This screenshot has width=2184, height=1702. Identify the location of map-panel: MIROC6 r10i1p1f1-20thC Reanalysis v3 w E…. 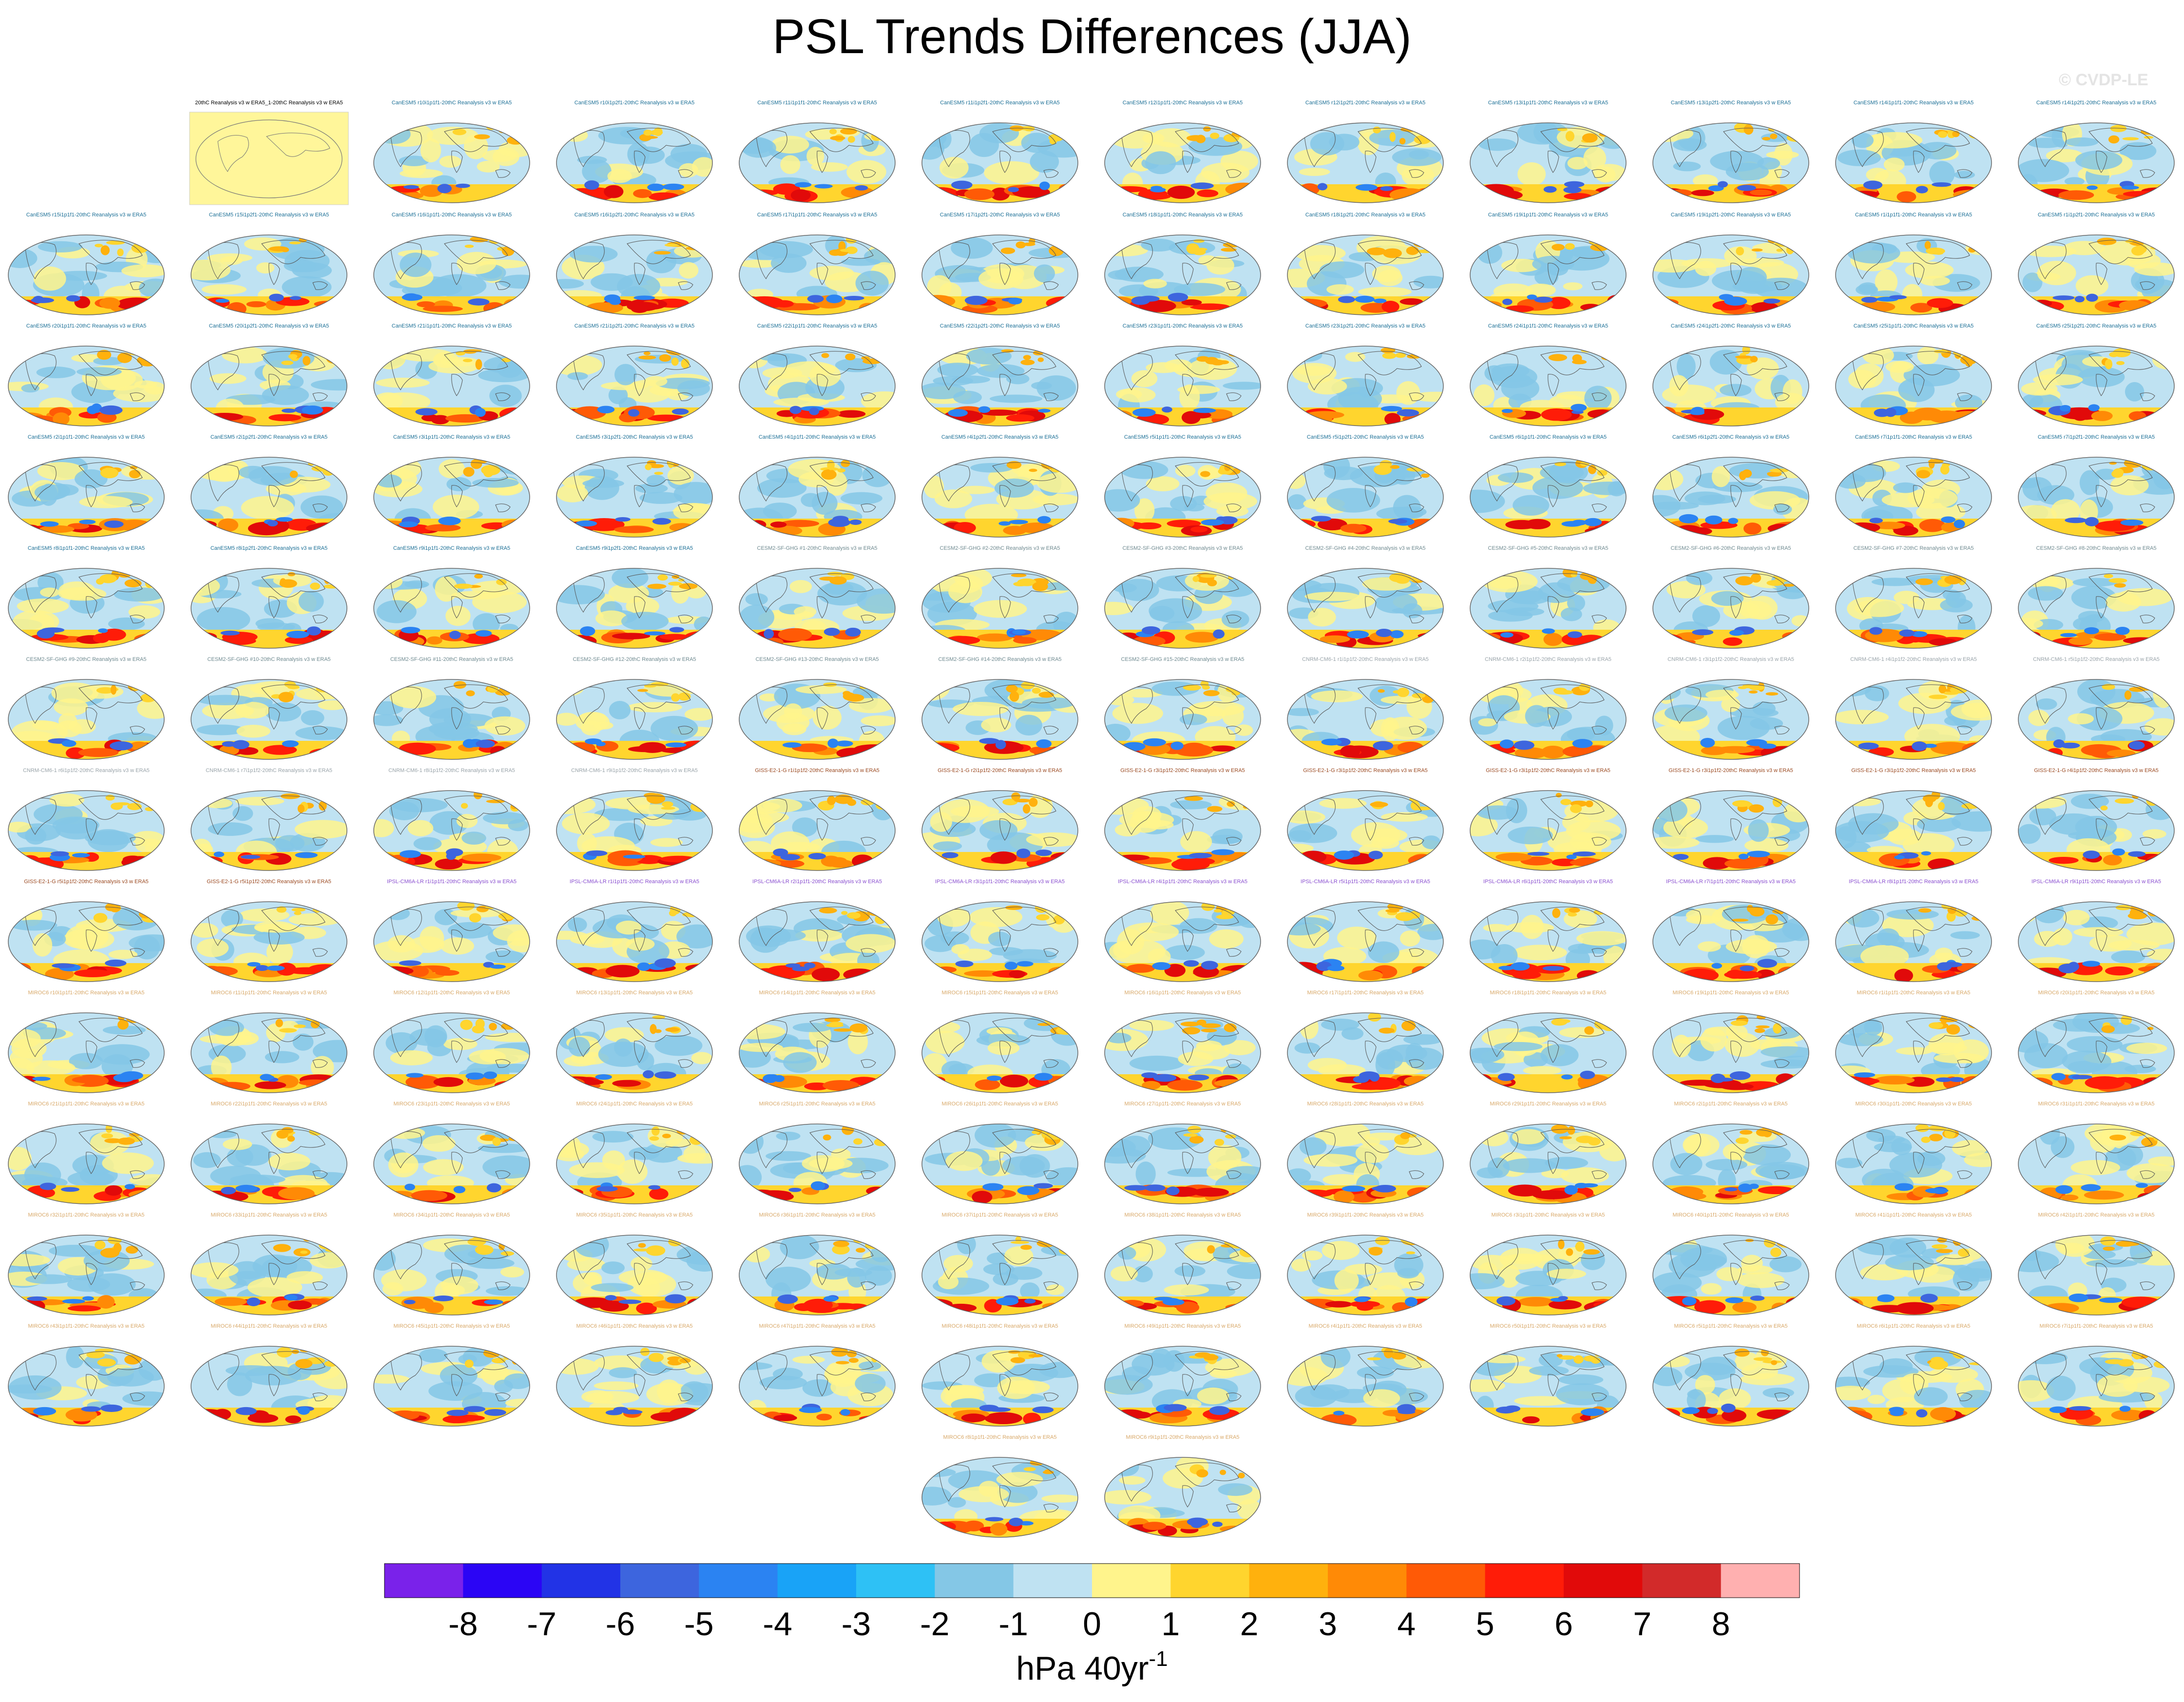
(86, 1042).